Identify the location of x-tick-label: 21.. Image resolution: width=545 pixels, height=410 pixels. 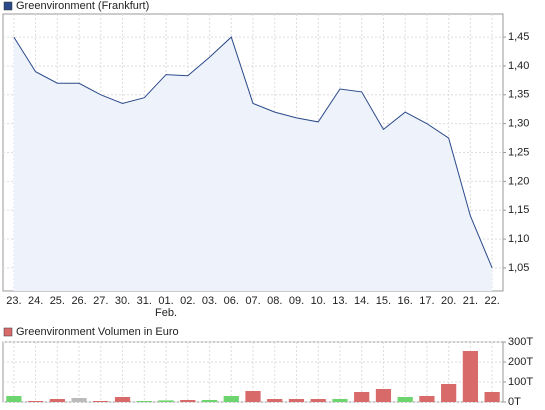
(470, 301).